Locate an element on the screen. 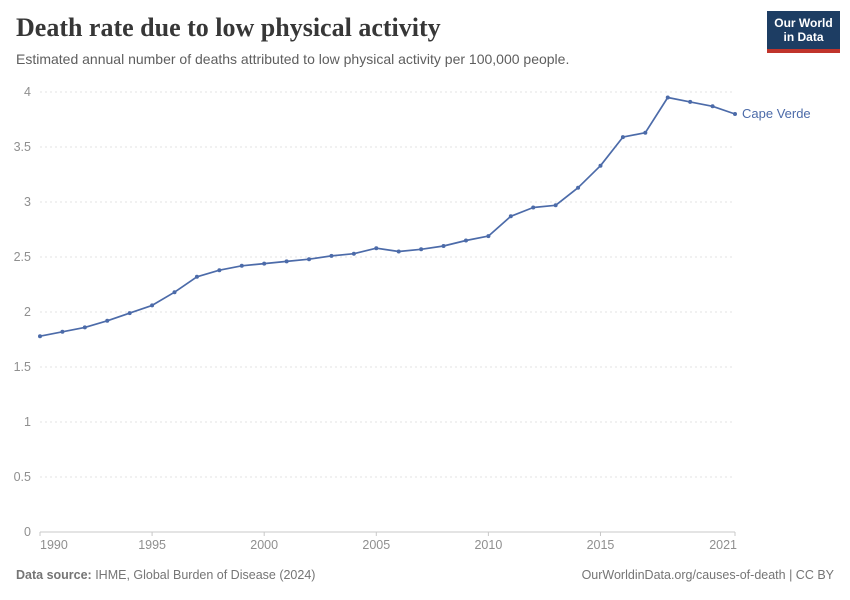 The height and width of the screenshot is (600, 850). x-tick-label: 1995 is located at coordinates (152, 545).